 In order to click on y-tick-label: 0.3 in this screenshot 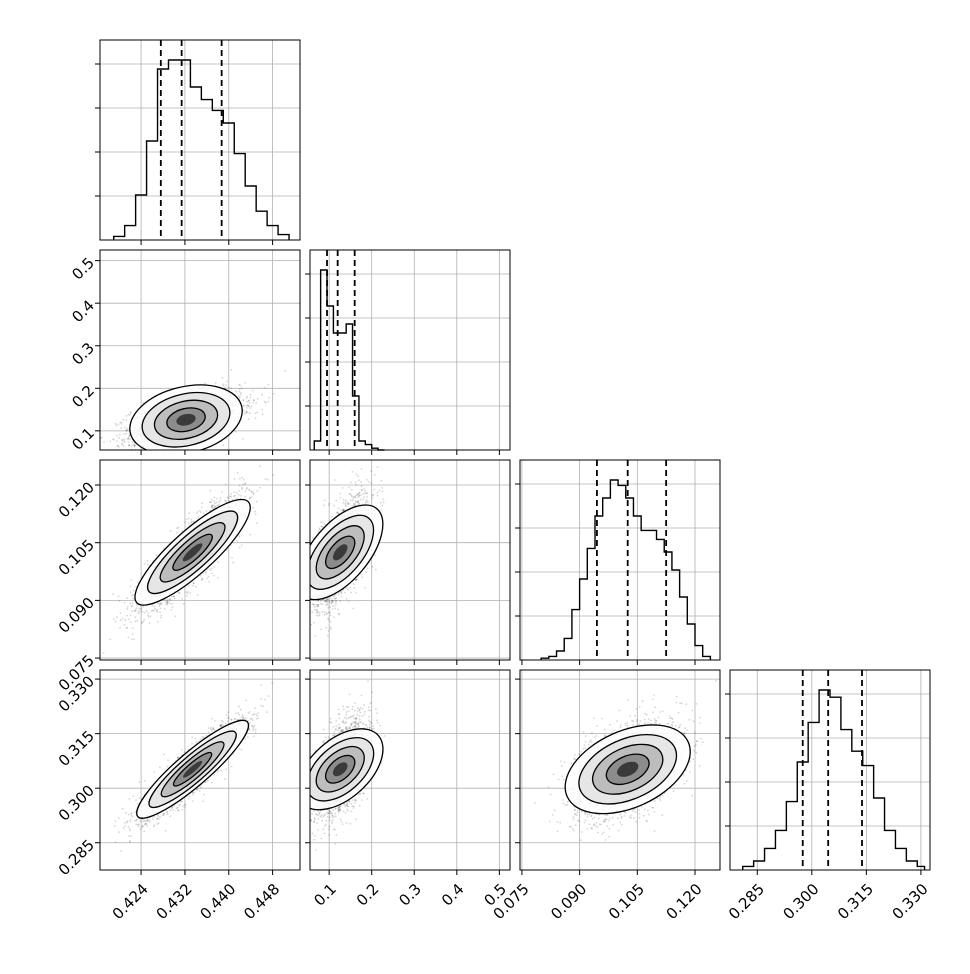, I will do `click(83, 354)`.